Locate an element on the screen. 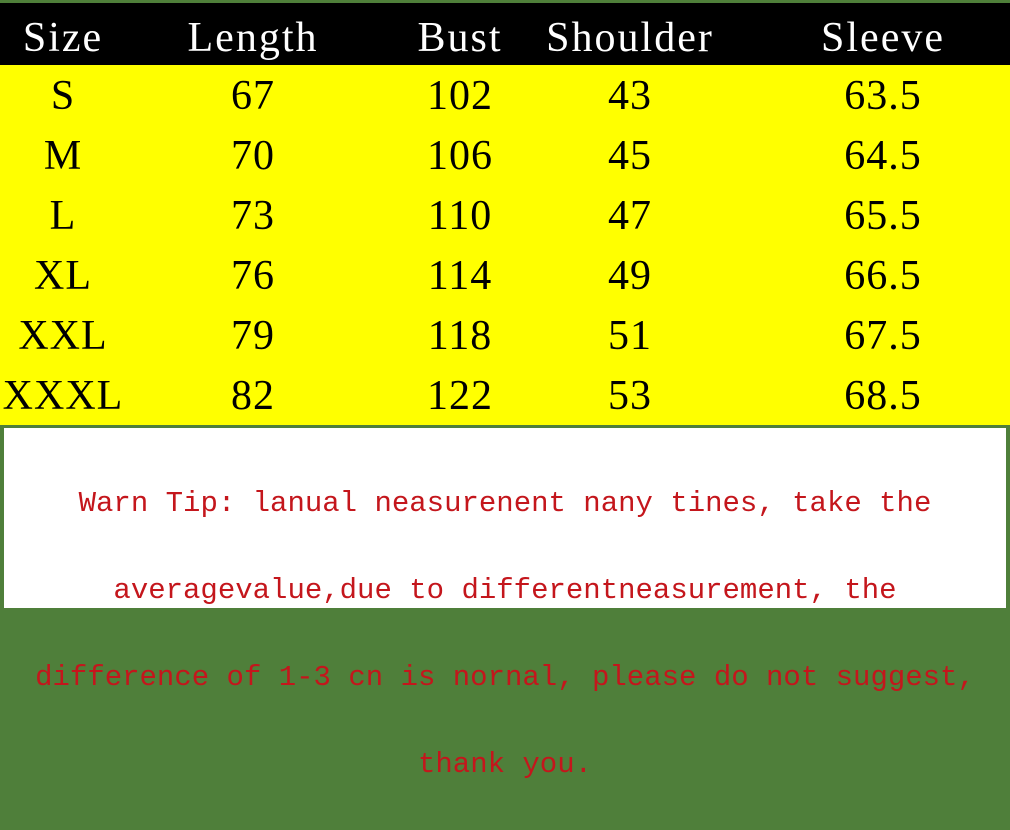 The image size is (1010, 830). table-cell: 45 is located at coordinates (630, 156).